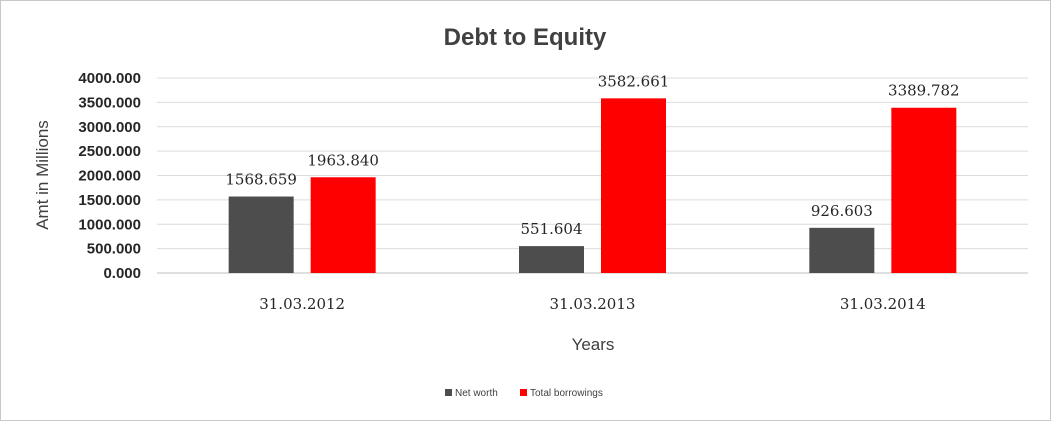  I want to click on y-tick-label: 1000.000, so click(109, 224).